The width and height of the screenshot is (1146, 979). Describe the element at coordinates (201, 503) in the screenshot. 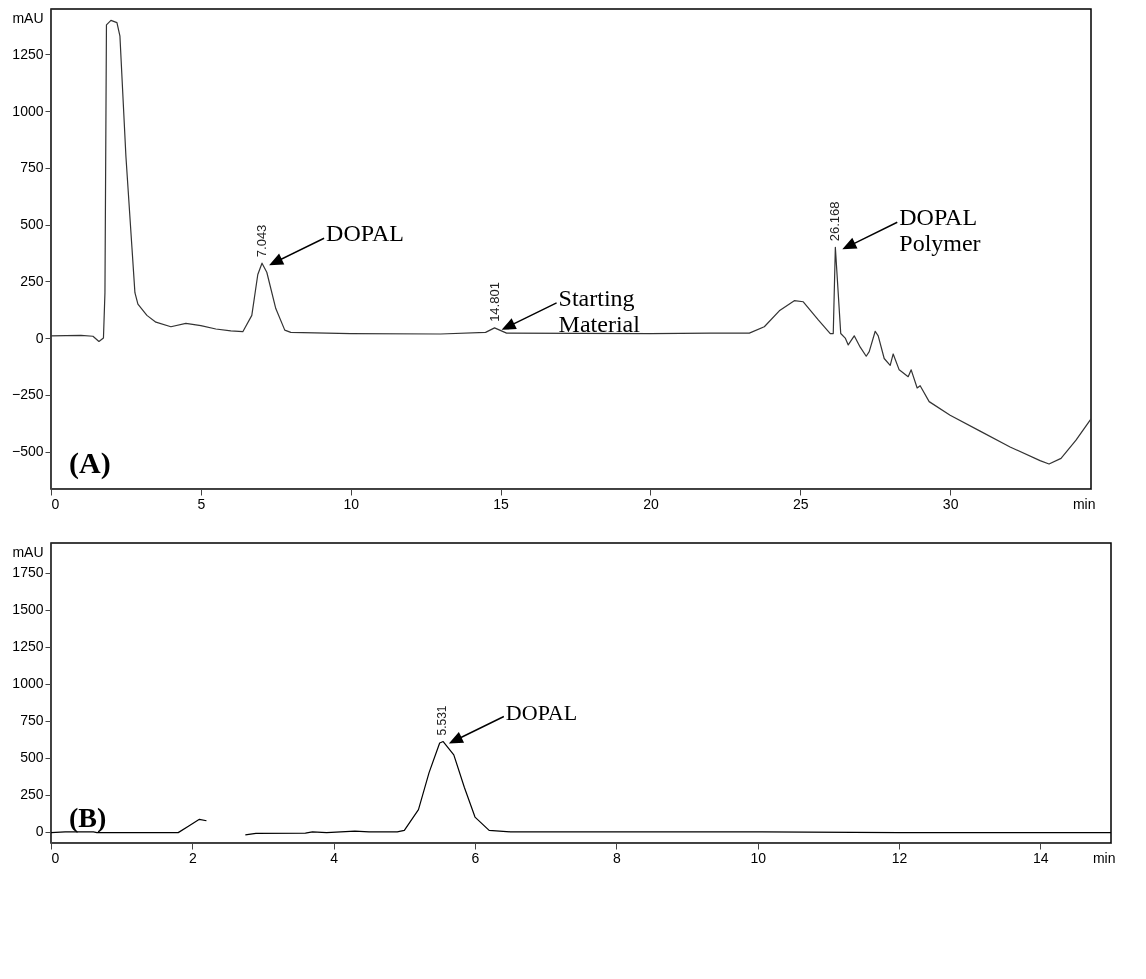

I see `x-tick-label: 5` at that location.